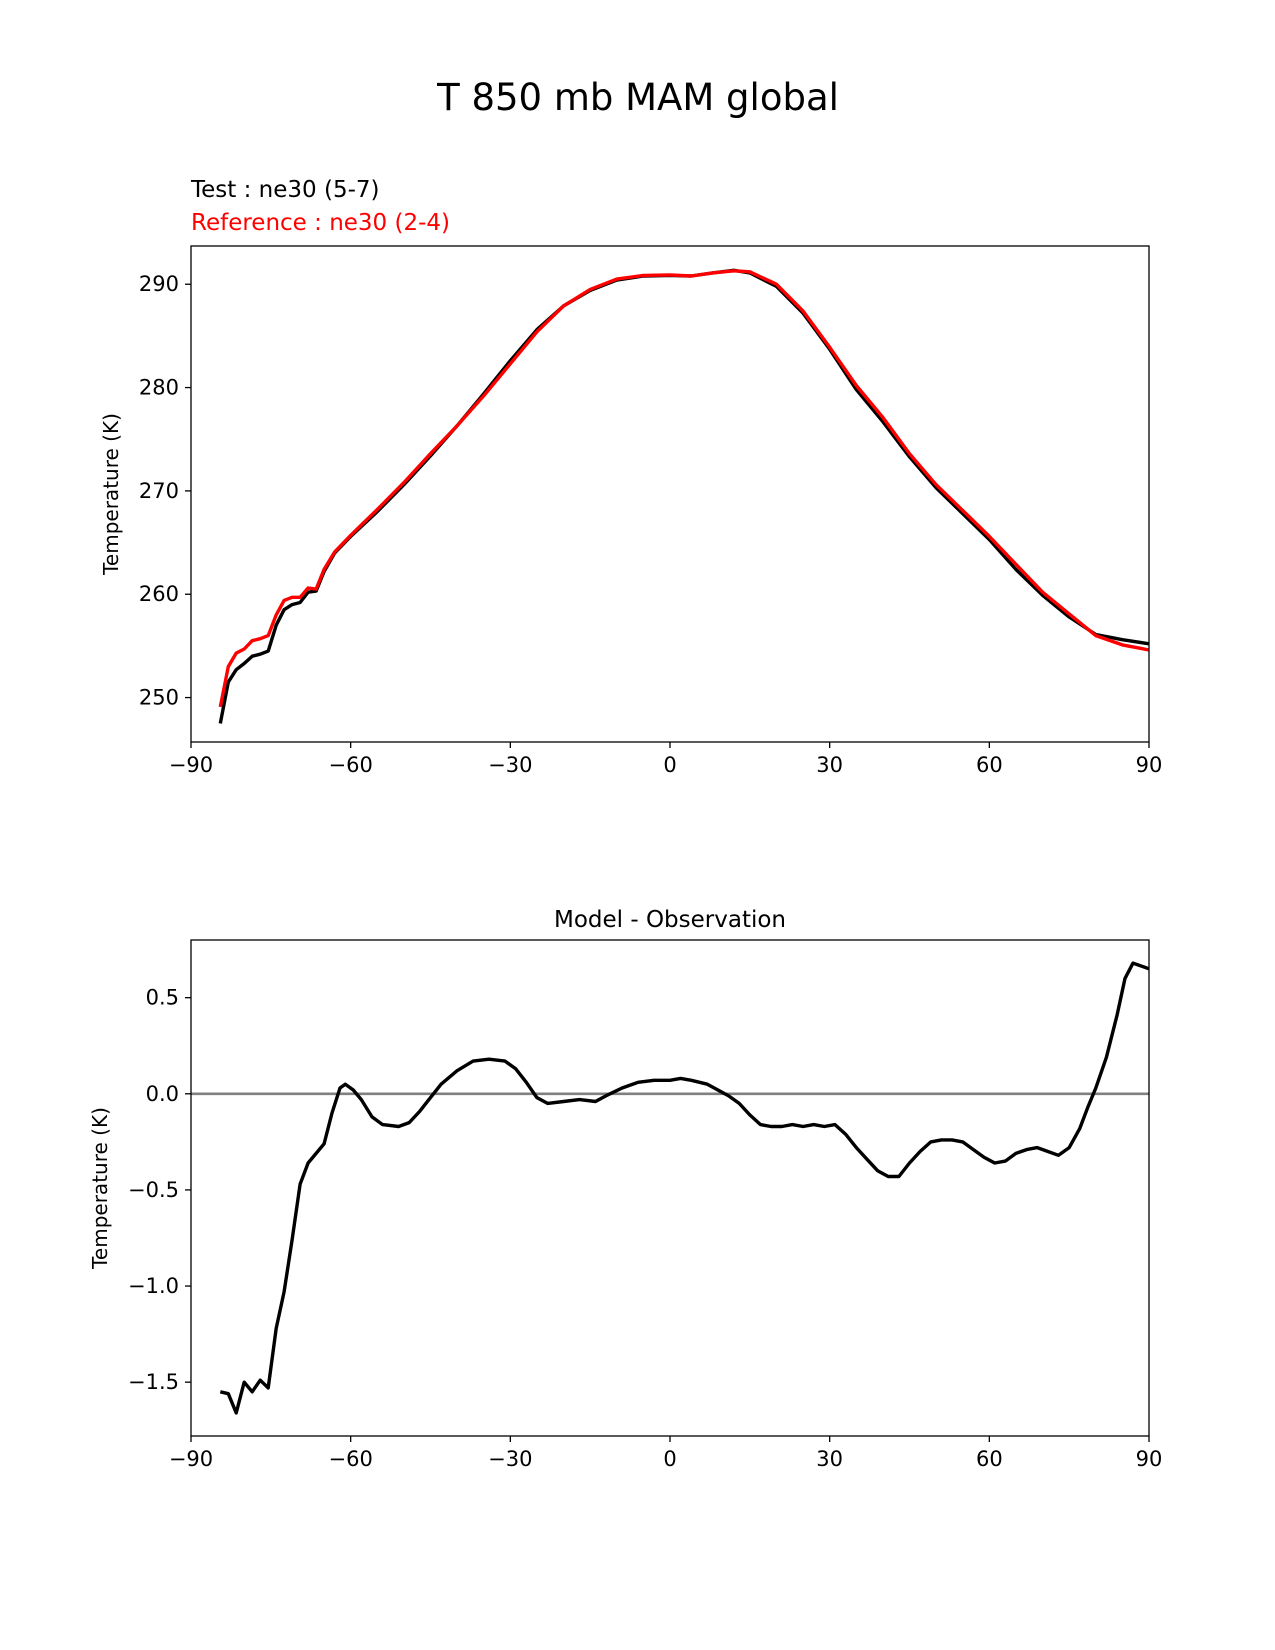 This screenshot has width=1275, height=1650. What do you see at coordinates (159, 698) in the screenshot?
I see `y-tick-label: 250` at bounding box center [159, 698].